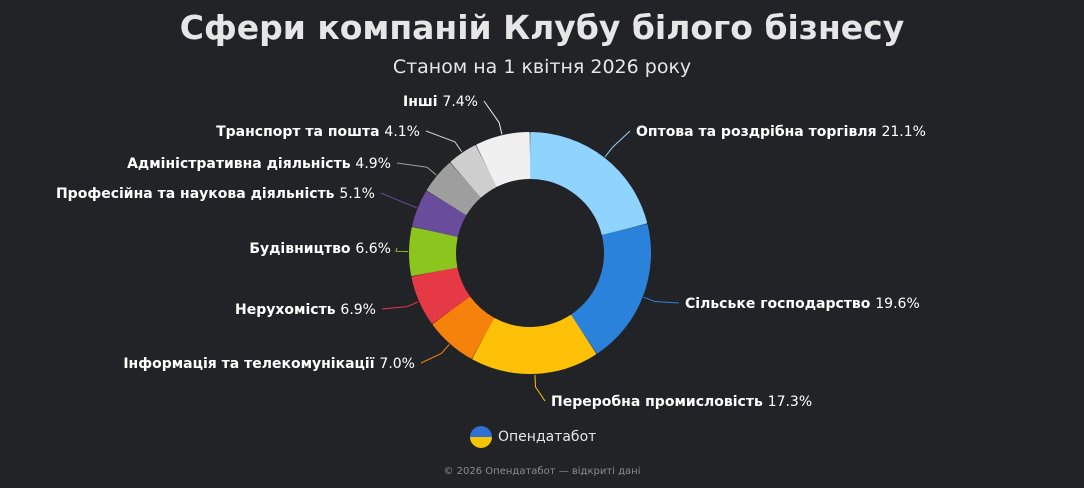 Image resolution: width=1084 pixels, height=488 pixels. I want to click on slice-label: Будівництво 6.6%, so click(320, 249).